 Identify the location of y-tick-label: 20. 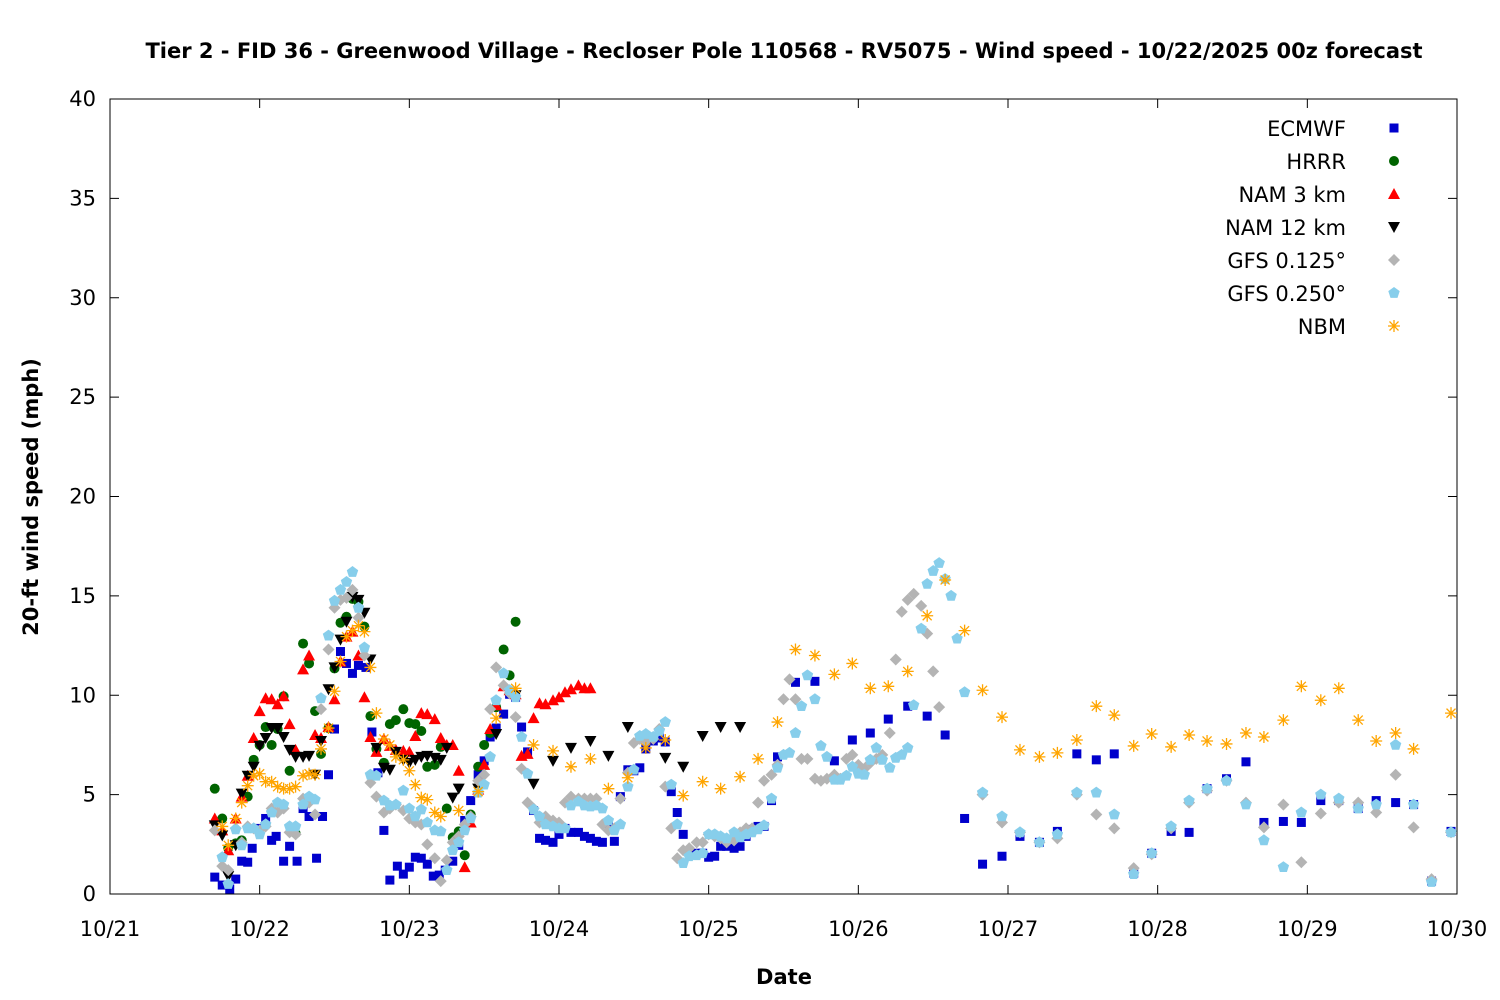
(82, 497).